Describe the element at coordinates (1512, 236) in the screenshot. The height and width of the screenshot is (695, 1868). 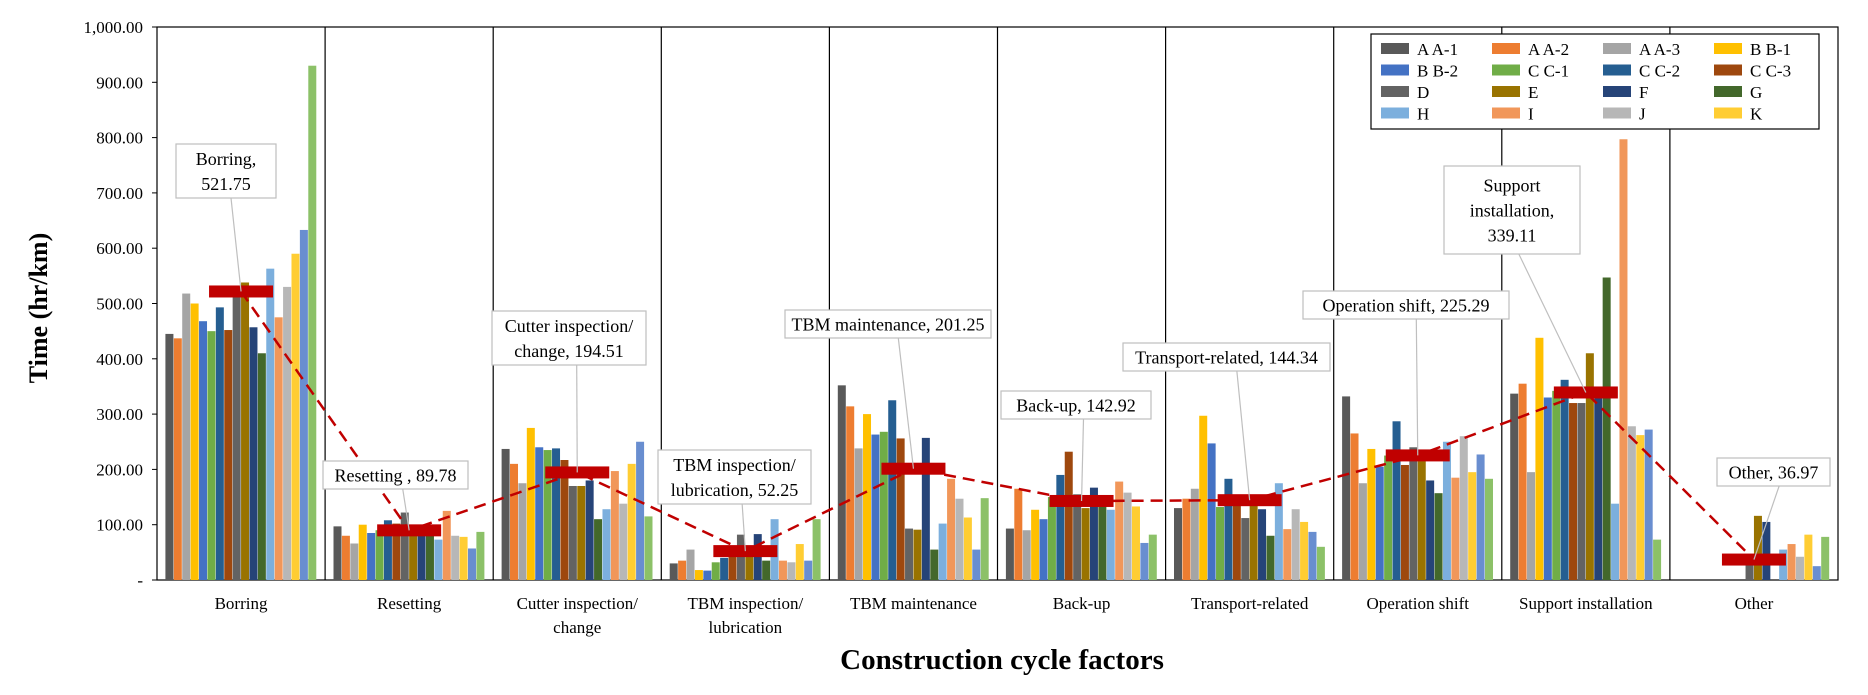
I see `annotation-text: 339.11` at that location.